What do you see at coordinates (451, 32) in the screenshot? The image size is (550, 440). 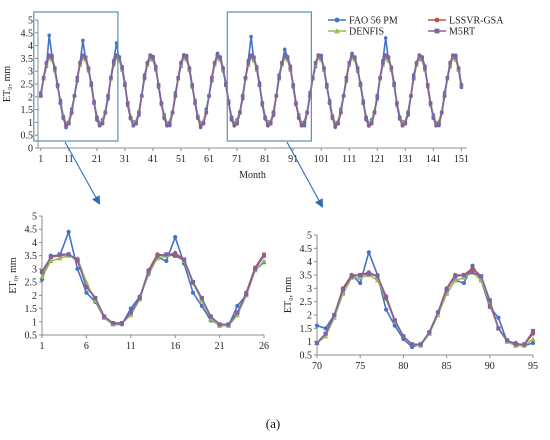 I see `legend-item-m5rt: M5RT` at bounding box center [451, 32].